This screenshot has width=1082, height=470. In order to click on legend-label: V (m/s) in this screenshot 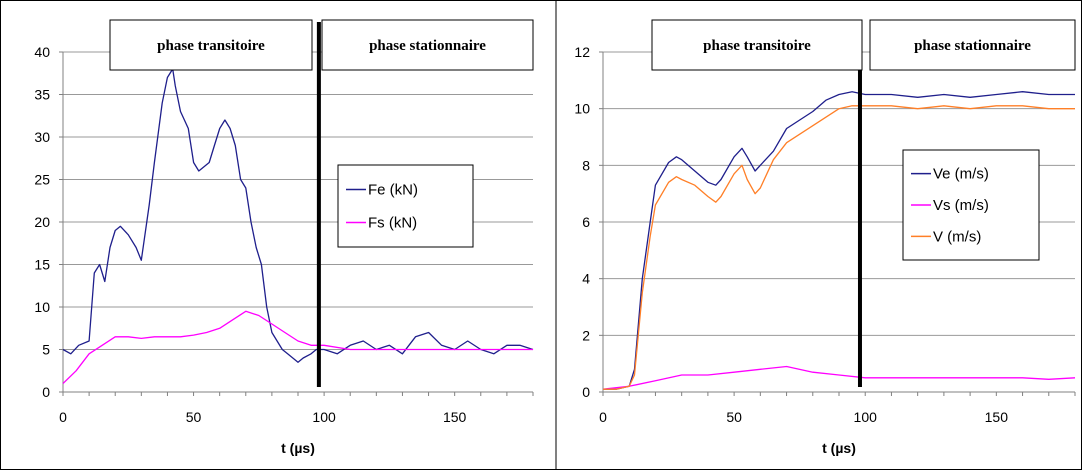, I will do `click(957, 236)`.